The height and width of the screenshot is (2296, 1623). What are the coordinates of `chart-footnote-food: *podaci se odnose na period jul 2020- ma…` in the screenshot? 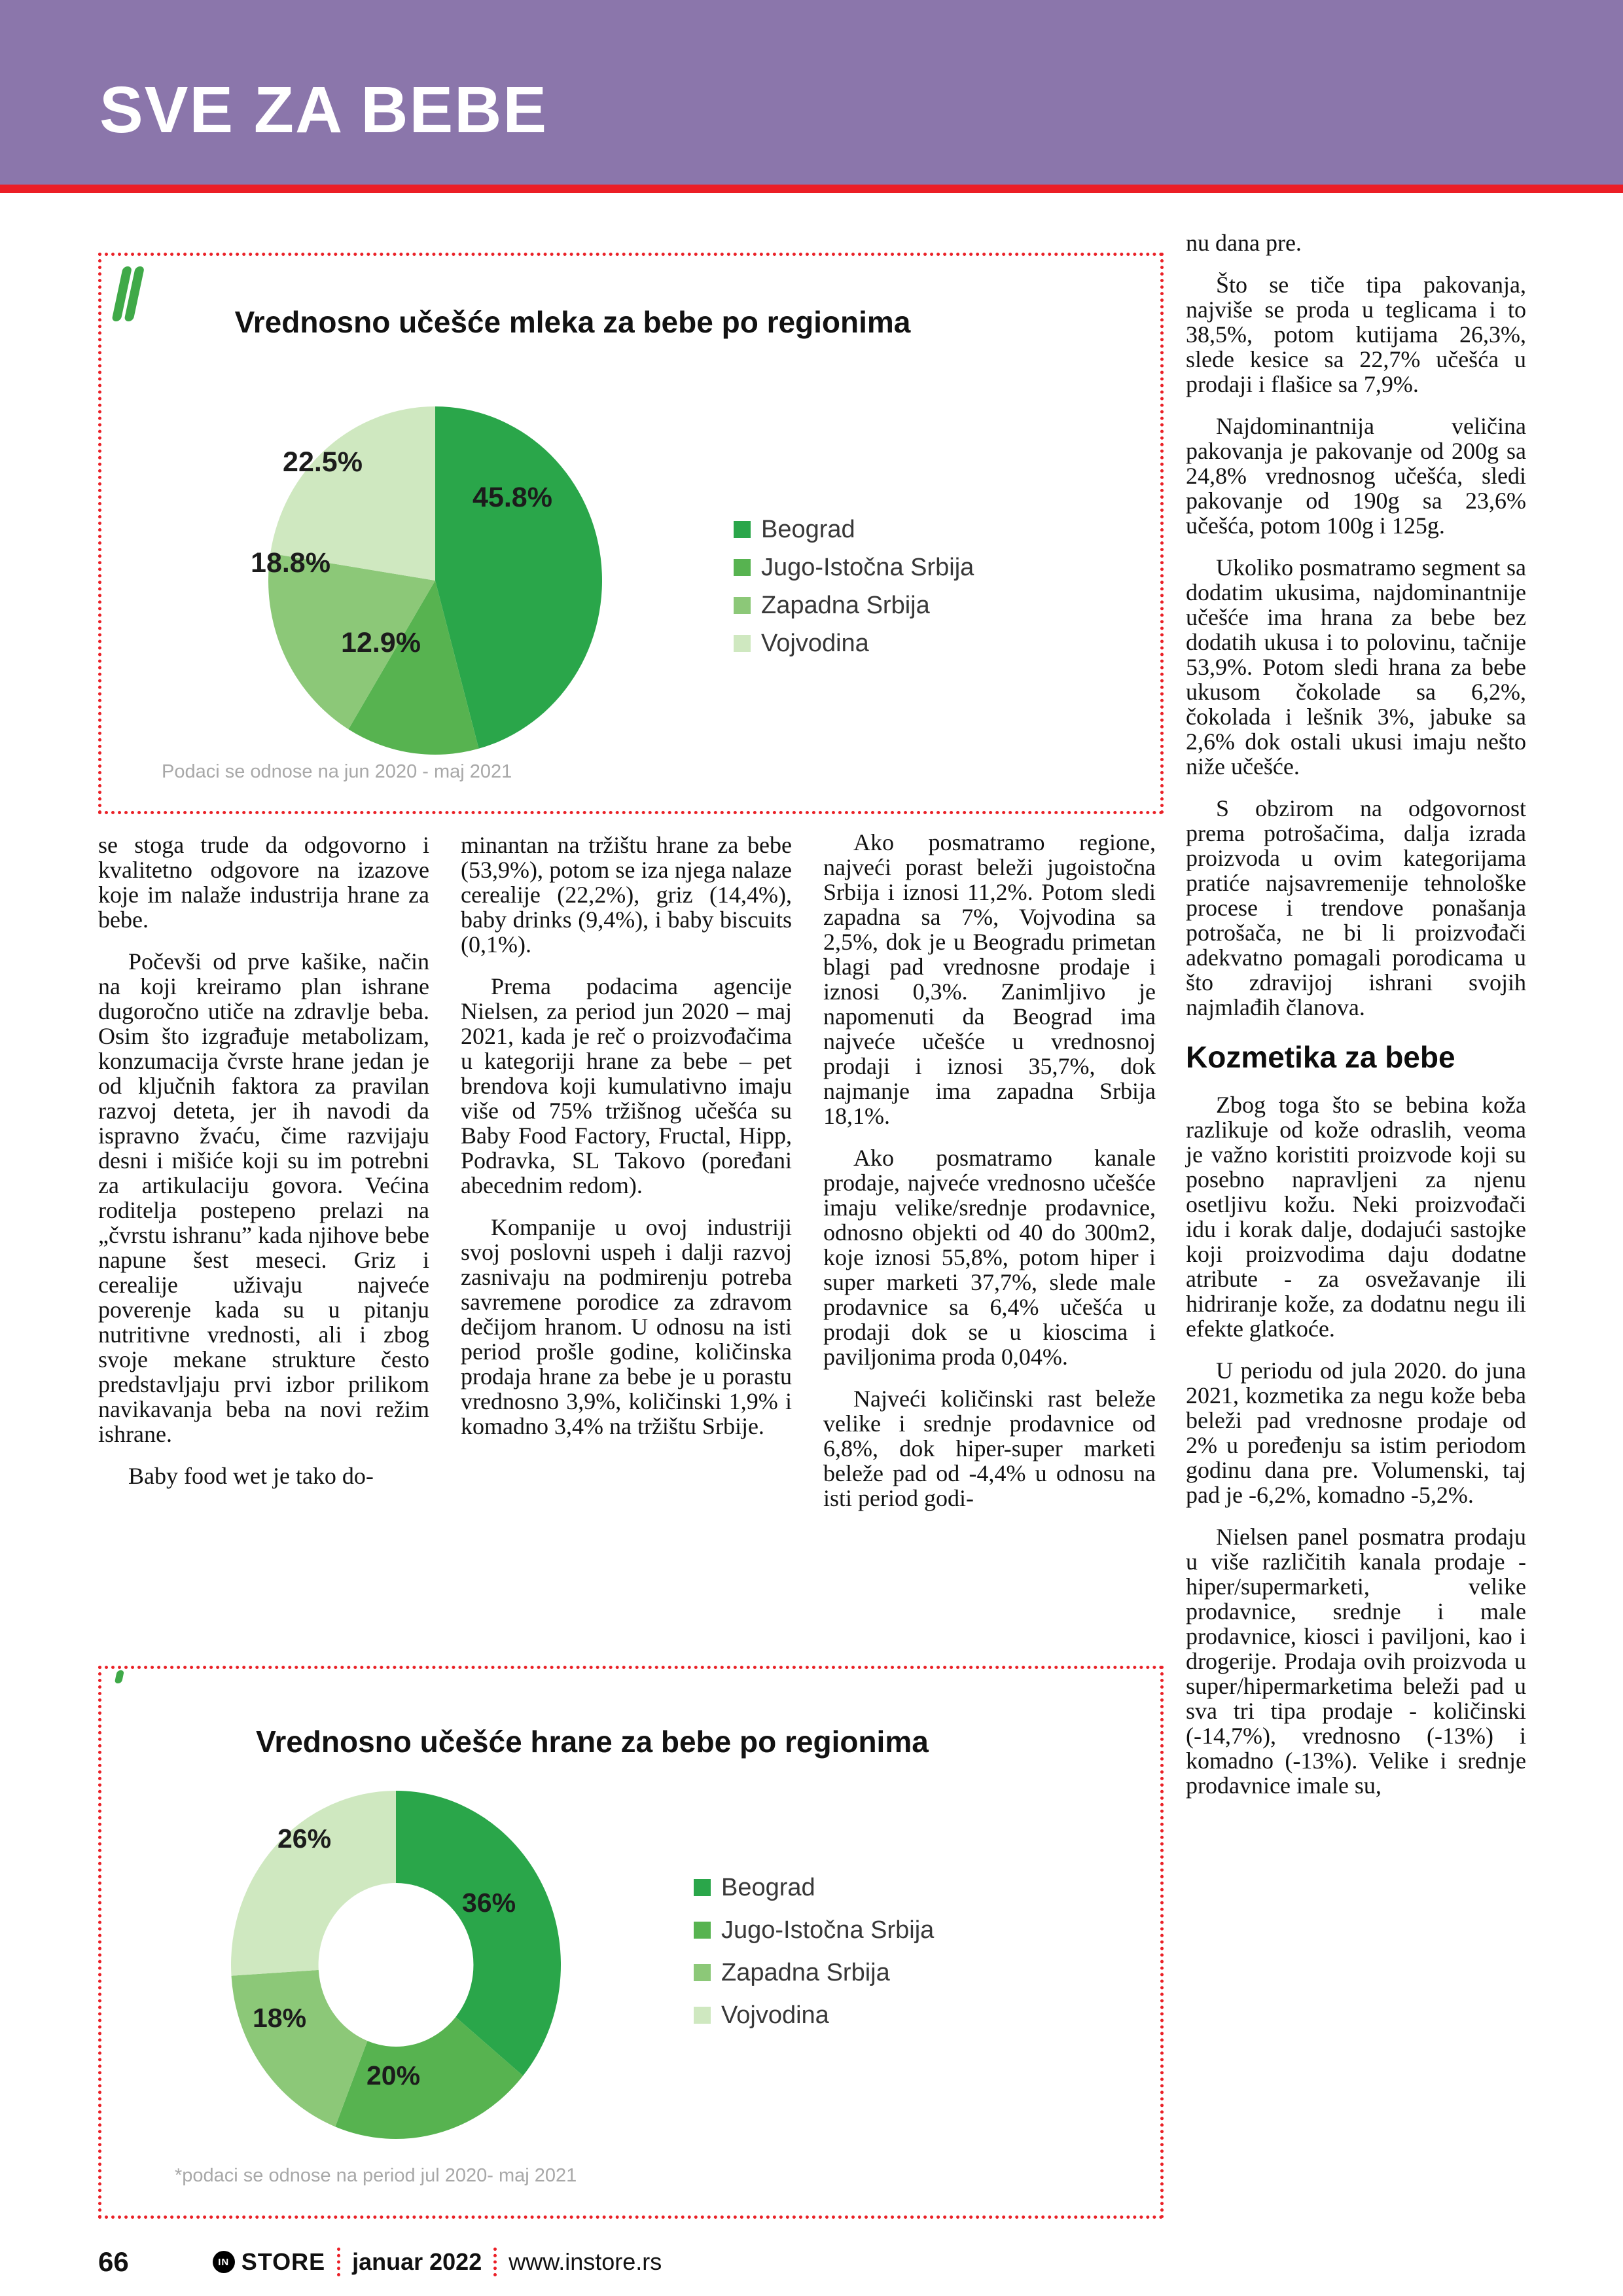 It's located at (376, 2175).